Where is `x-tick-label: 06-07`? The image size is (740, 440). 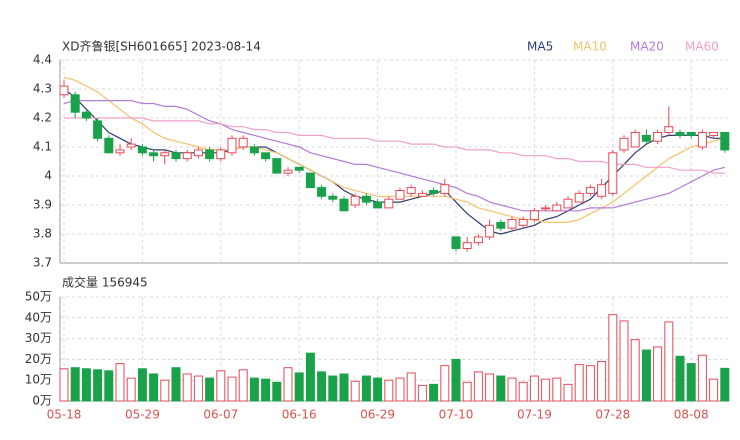
x-tick-label: 06-07 is located at coordinates (220, 415).